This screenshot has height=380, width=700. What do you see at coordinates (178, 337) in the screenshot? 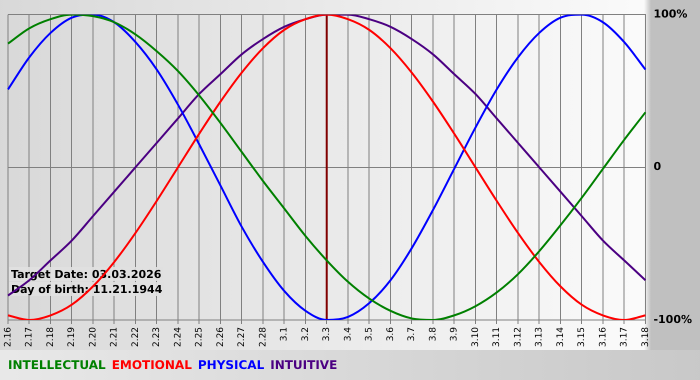
I see `x-tick-label: 2.24` at bounding box center [178, 337].